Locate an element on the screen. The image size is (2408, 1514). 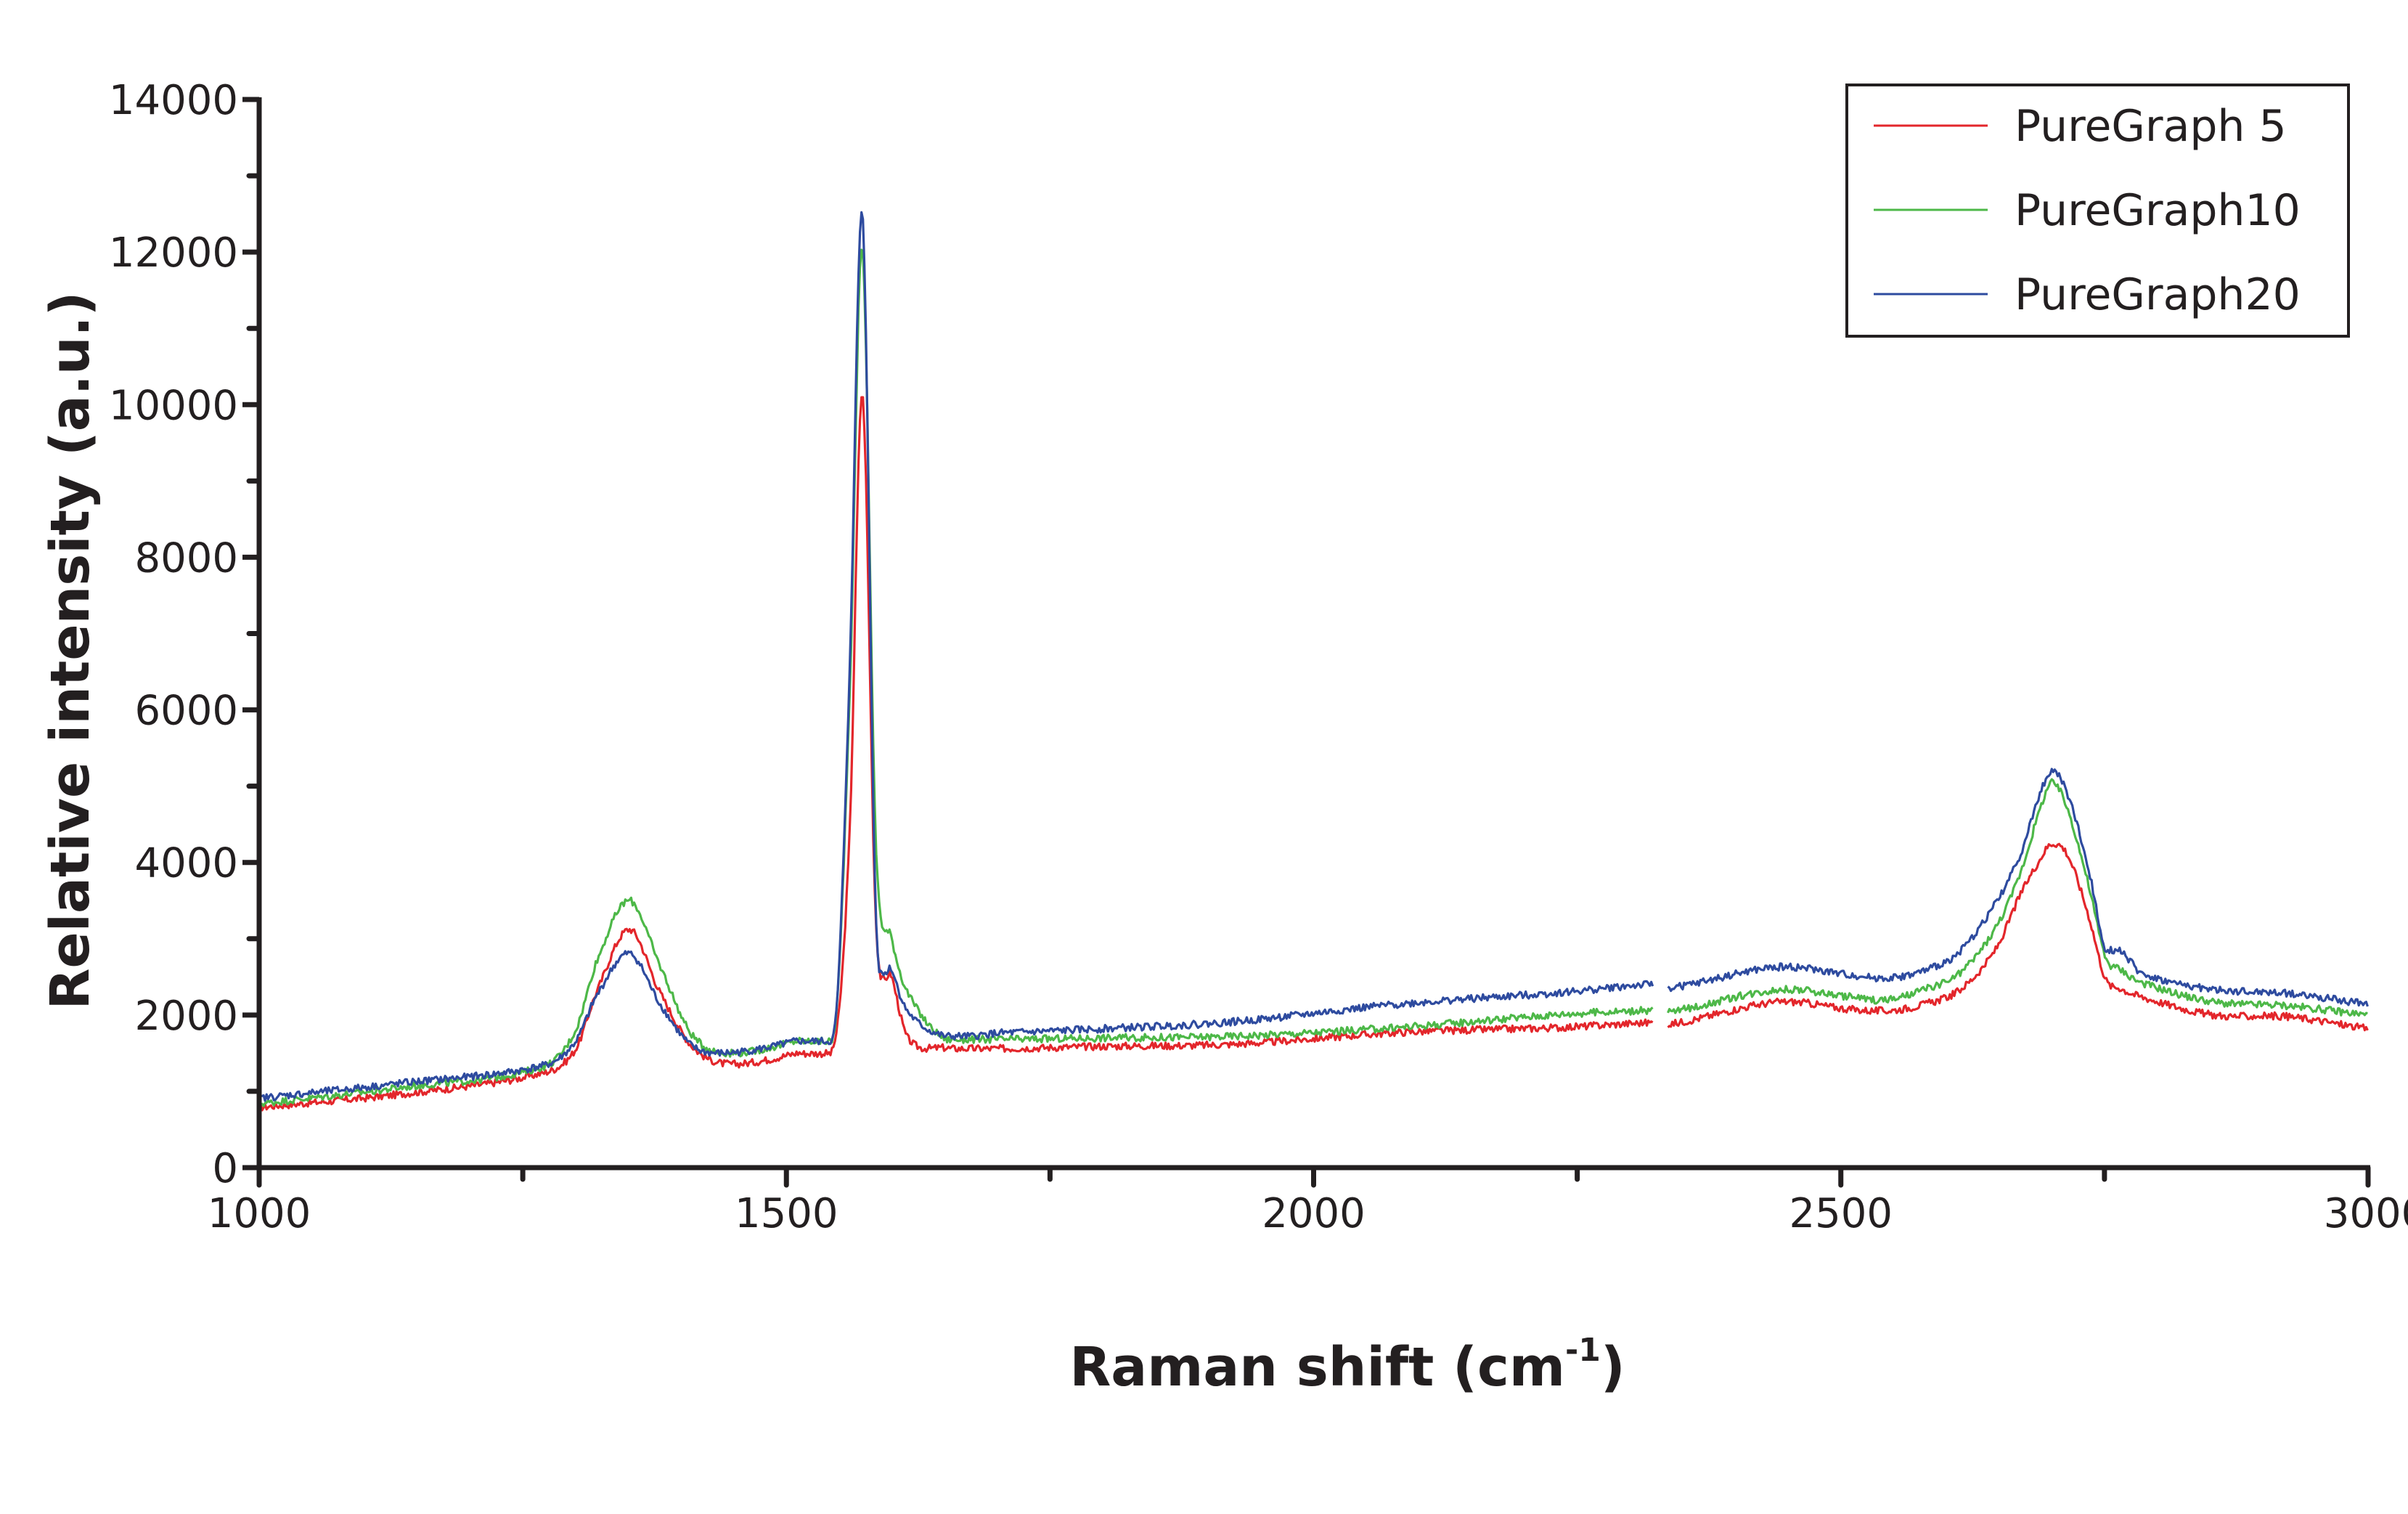
legend-item-puregraph10: PureGraph10 is located at coordinates (2087, 211).